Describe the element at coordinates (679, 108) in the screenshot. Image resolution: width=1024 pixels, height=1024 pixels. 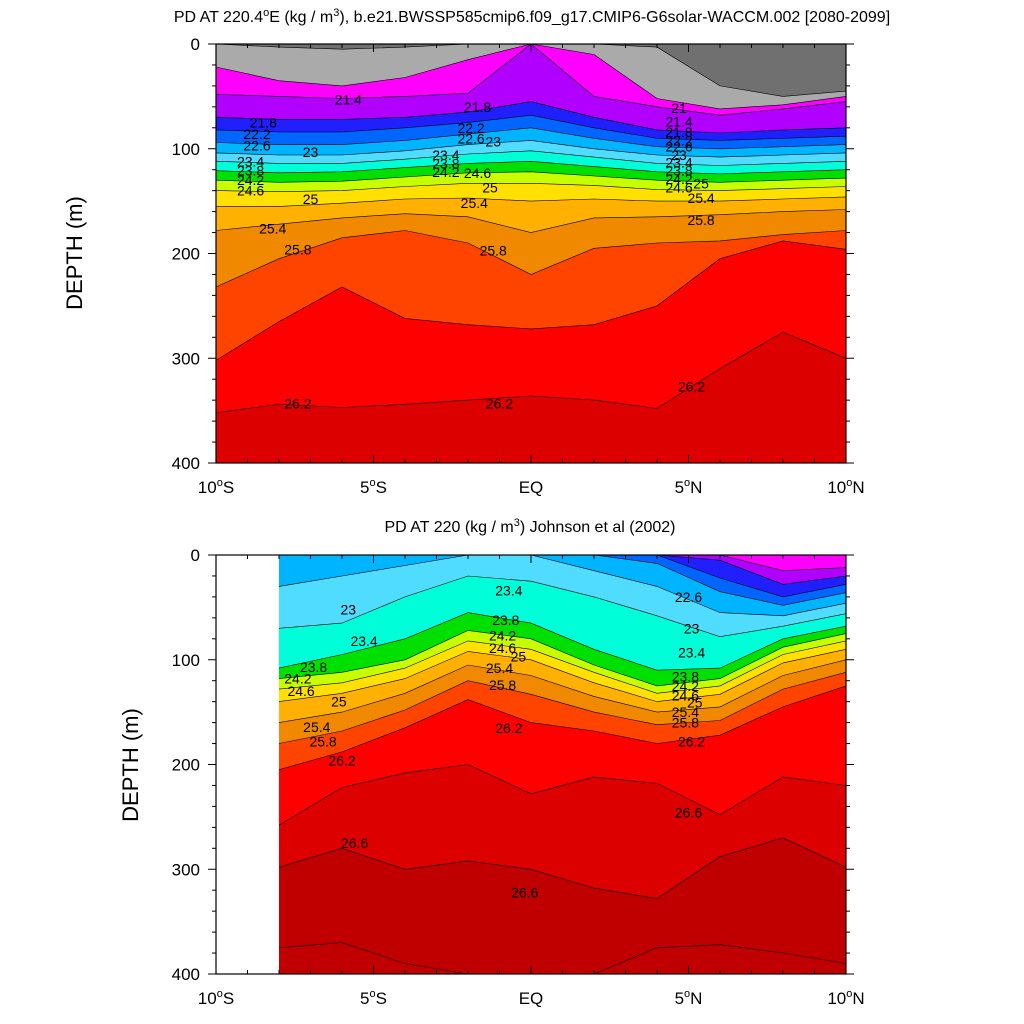
I see `contour-label: 21` at that location.